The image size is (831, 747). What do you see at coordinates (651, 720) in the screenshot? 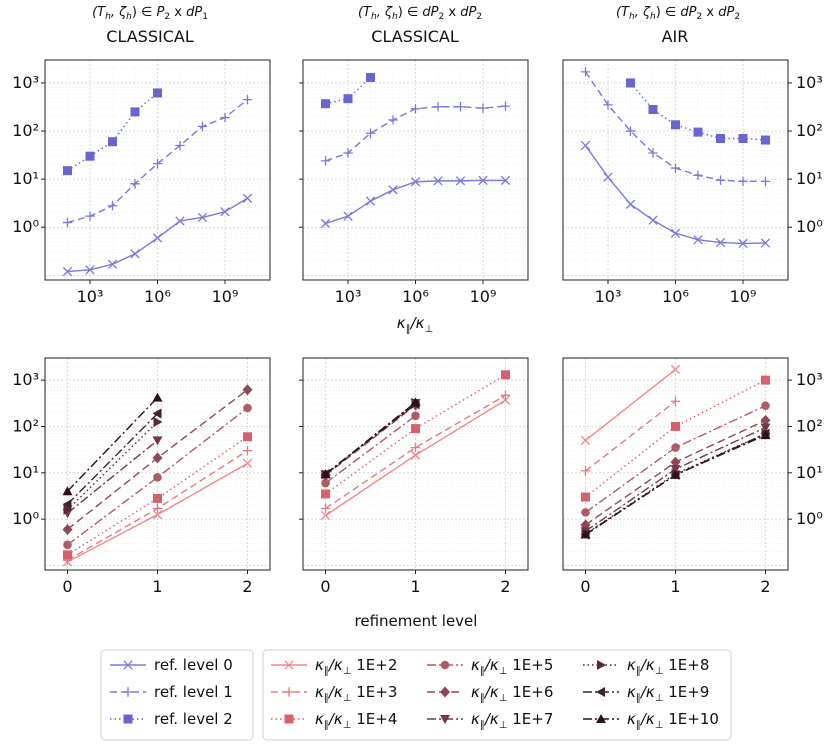
I see `legend-entry: κ∥/κ⊥ 1E+10` at bounding box center [651, 720].